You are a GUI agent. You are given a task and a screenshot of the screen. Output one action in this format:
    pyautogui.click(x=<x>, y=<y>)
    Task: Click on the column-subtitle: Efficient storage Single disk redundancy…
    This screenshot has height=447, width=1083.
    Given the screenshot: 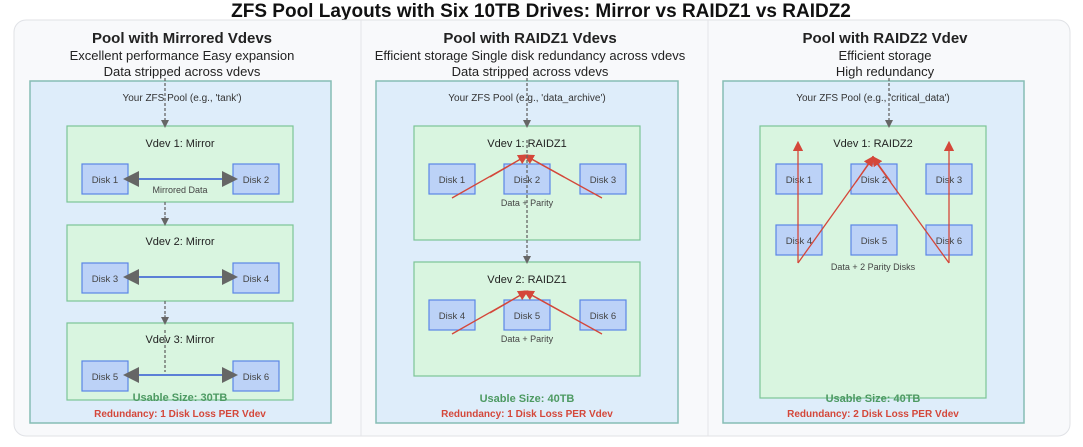 What is the action you would take?
    pyautogui.click(x=530, y=55)
    